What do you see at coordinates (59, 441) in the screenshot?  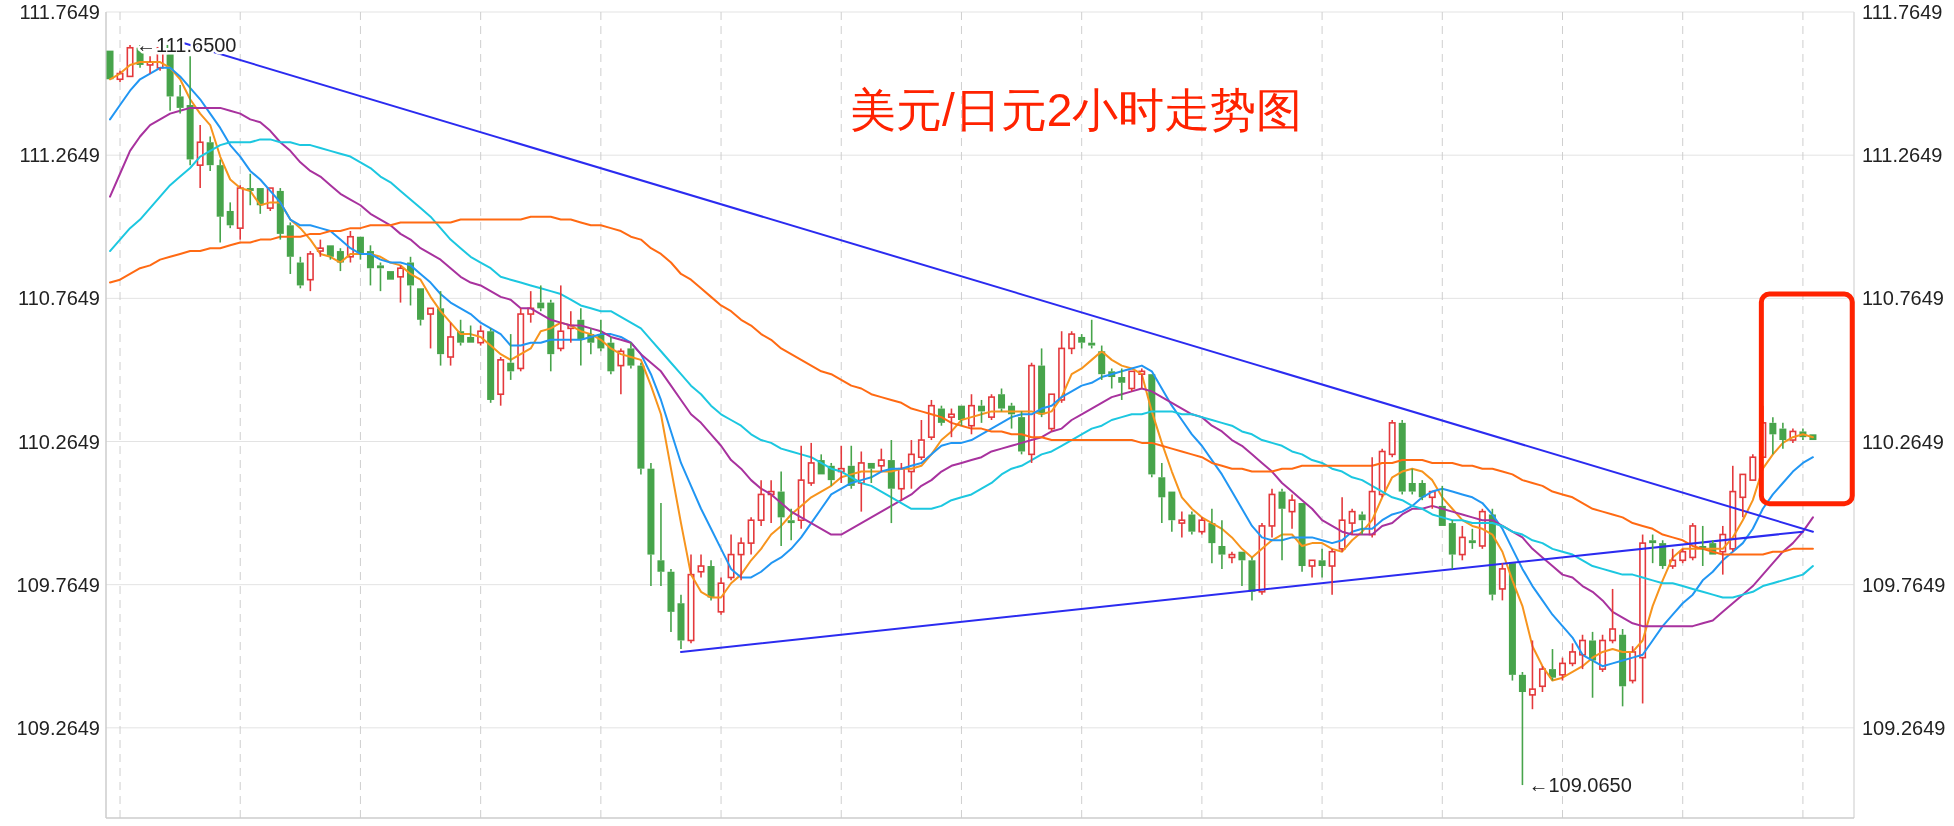 I see `y-tick-label: 110.2649` at bounding box center [59, 441].